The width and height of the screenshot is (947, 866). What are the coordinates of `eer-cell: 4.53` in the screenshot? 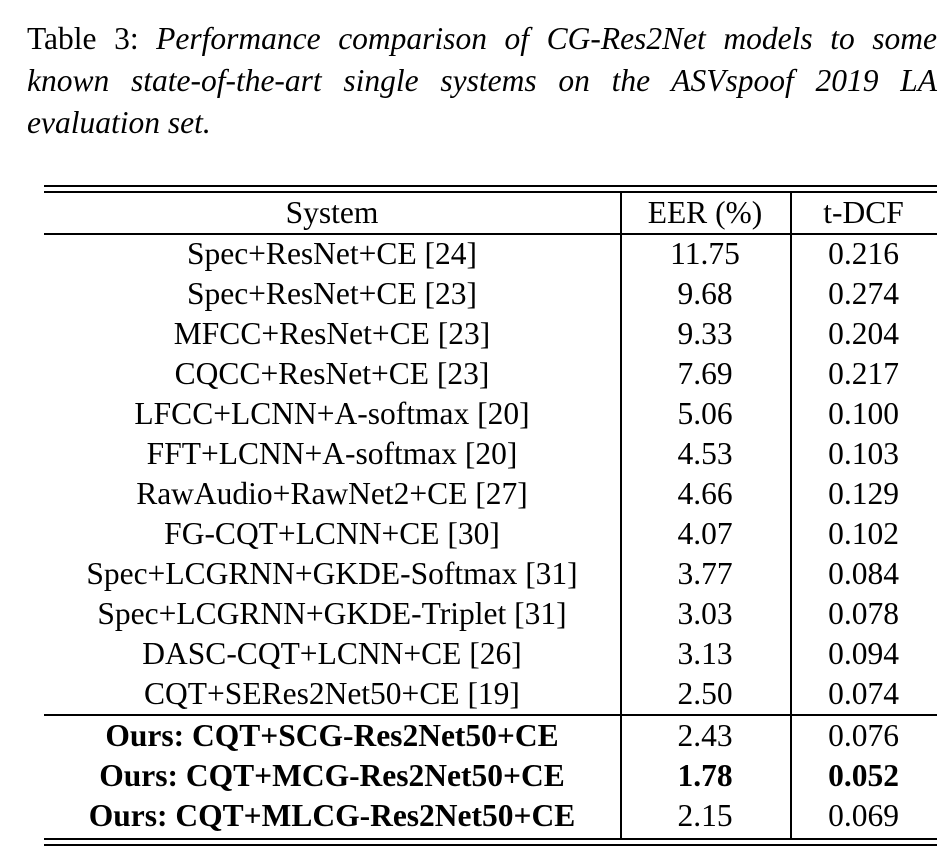 It's located at (705, 453).